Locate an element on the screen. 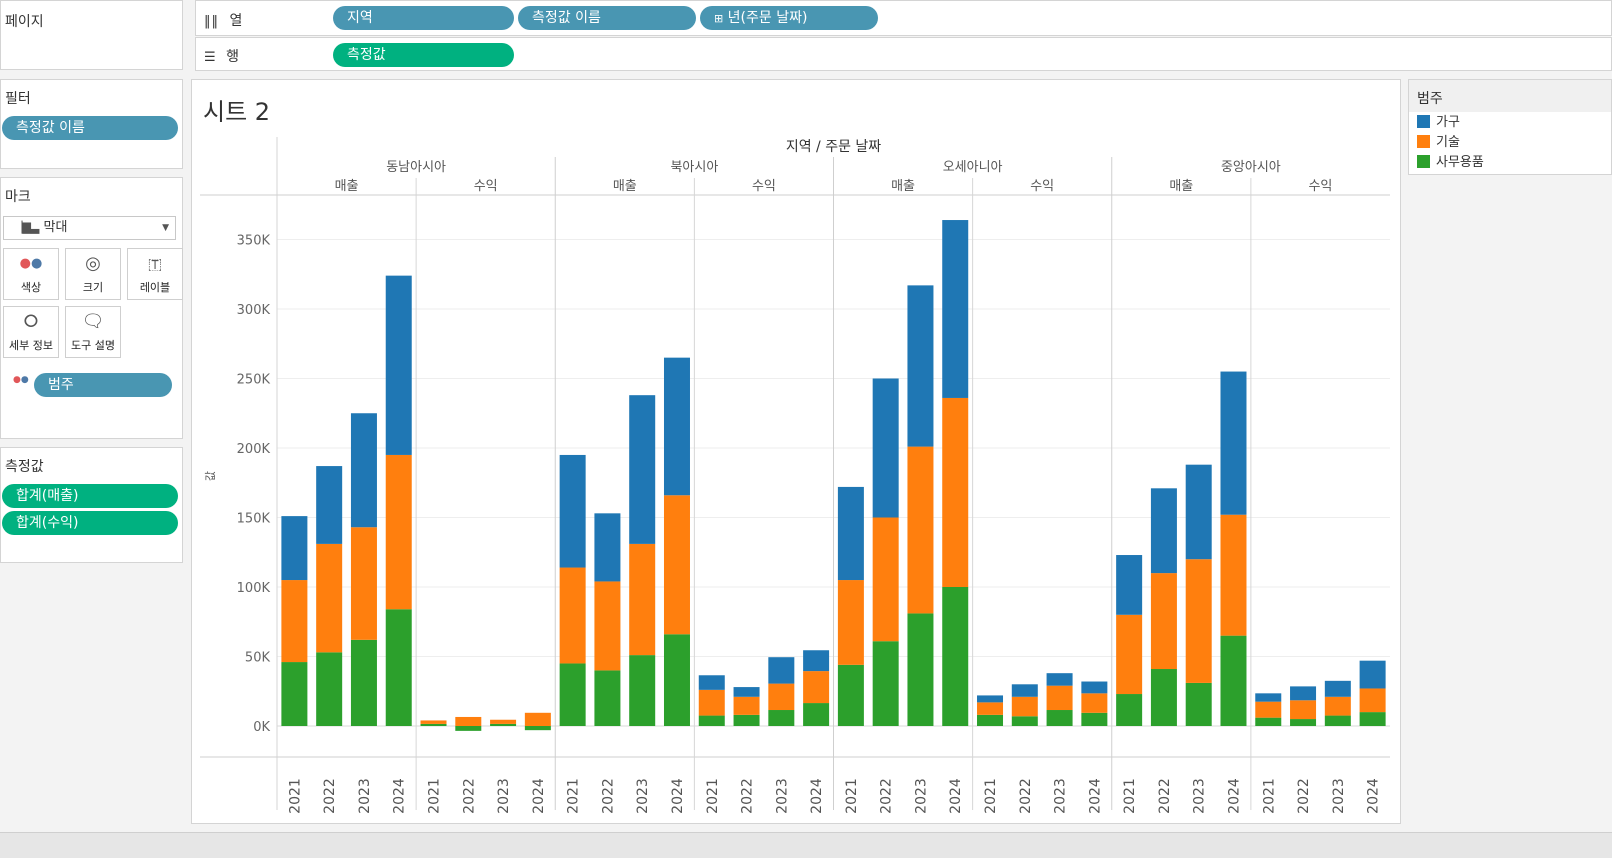 Image resolution: width=1612 pixels, height=858 pixels. tooltip-icon: 🗨 is located at coordinates (93, 321).